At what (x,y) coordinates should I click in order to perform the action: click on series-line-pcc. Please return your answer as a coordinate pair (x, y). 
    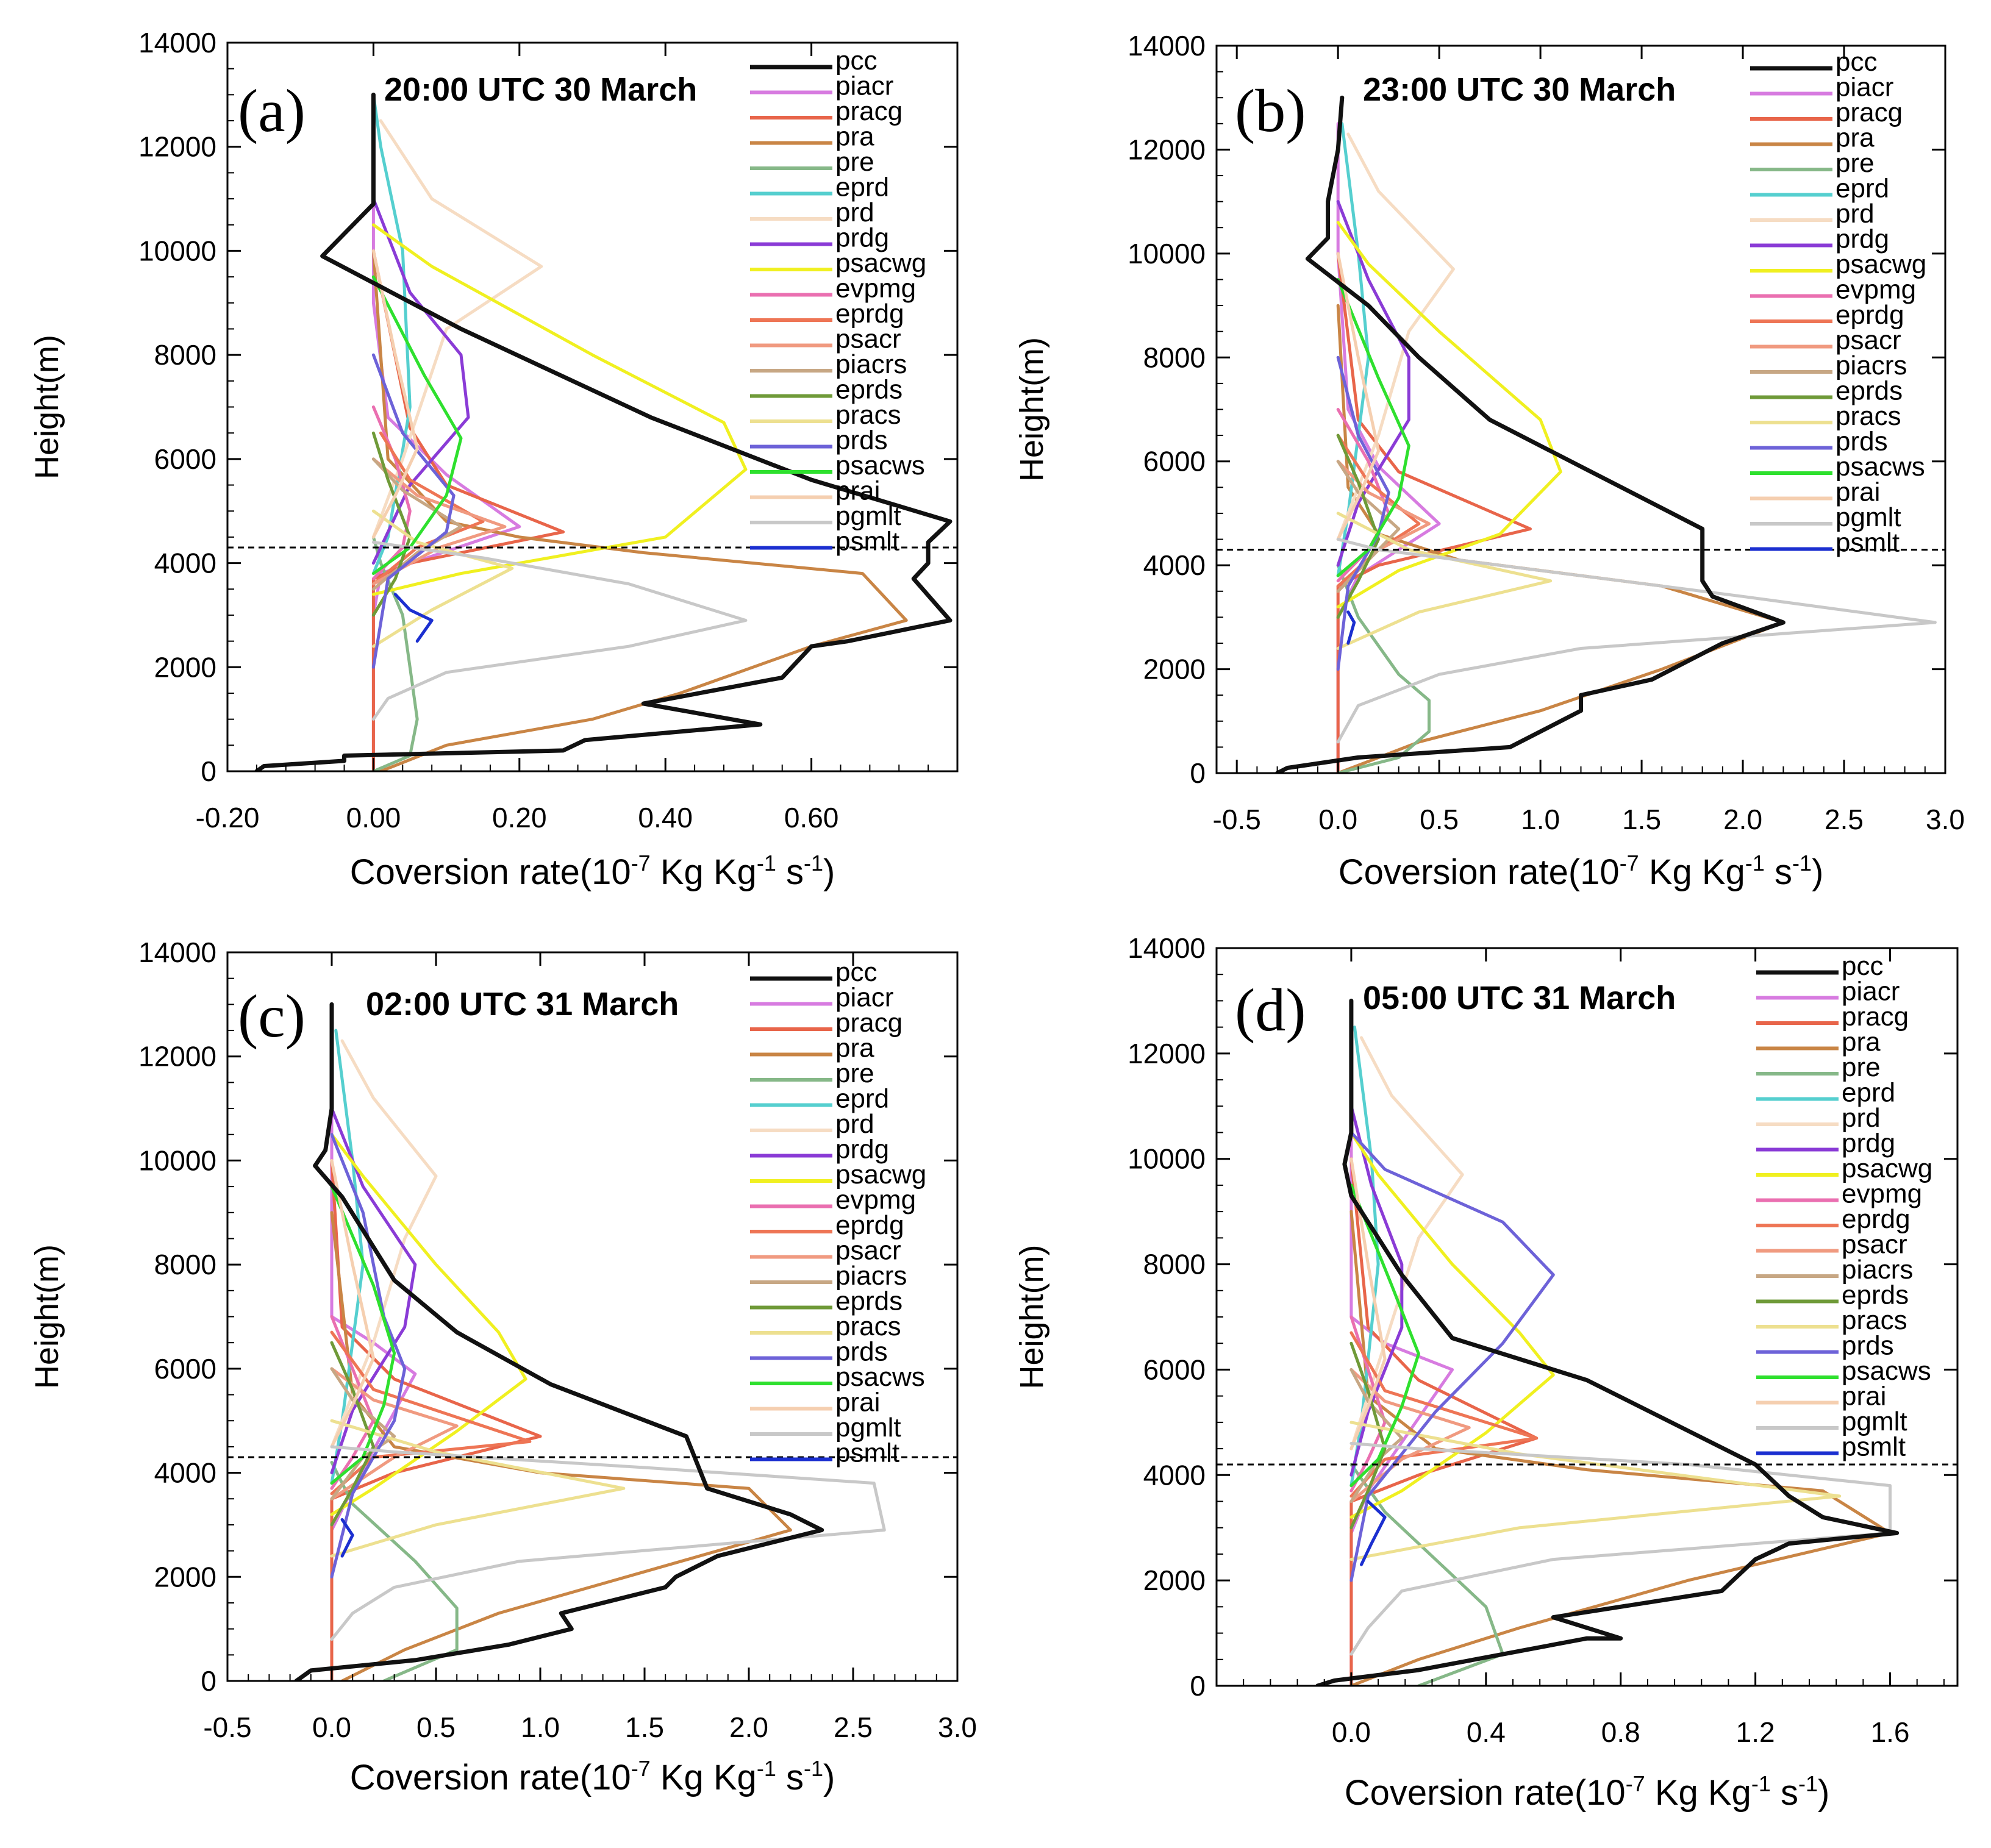
    Looking at the image, I should click on (1607, 1342).